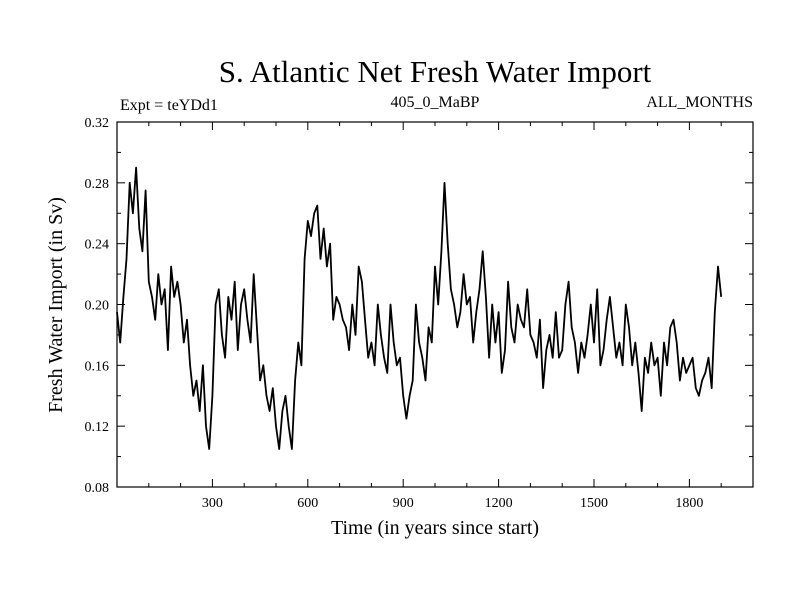 The width and height of the screenshot is (800, 600). What do you see at coordinates (169, 105) in the screenshot?
I see `experiment-label: Expt = teYDd1` at bounding box center [169, 105].